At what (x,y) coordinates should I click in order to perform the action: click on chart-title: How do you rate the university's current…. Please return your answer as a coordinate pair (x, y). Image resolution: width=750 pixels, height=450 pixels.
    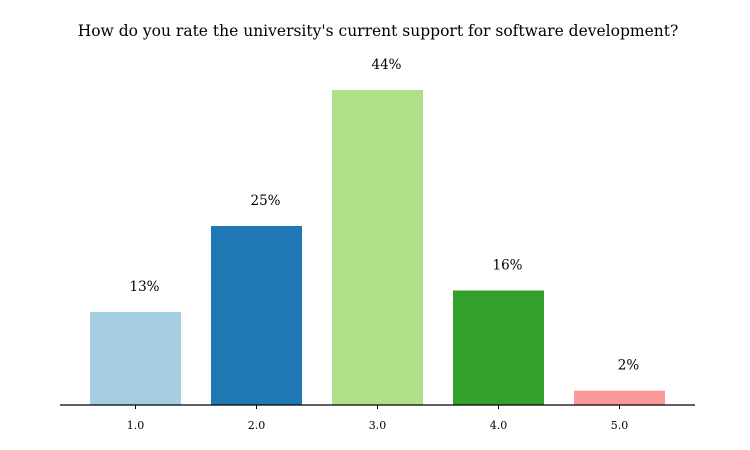
    Looking at the image, I should click on (378, 31).